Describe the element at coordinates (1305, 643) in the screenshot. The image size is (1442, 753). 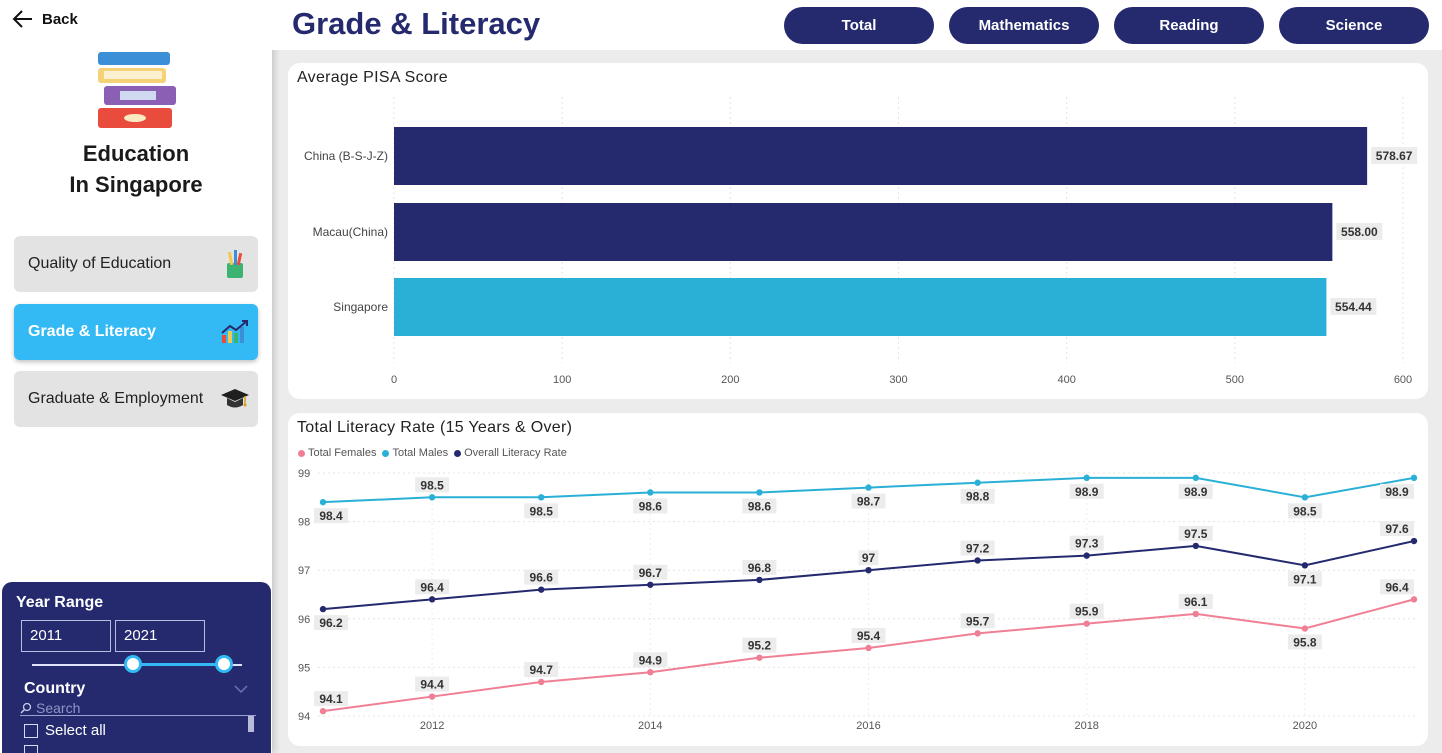
I see `data-label: 95.8` at that location.